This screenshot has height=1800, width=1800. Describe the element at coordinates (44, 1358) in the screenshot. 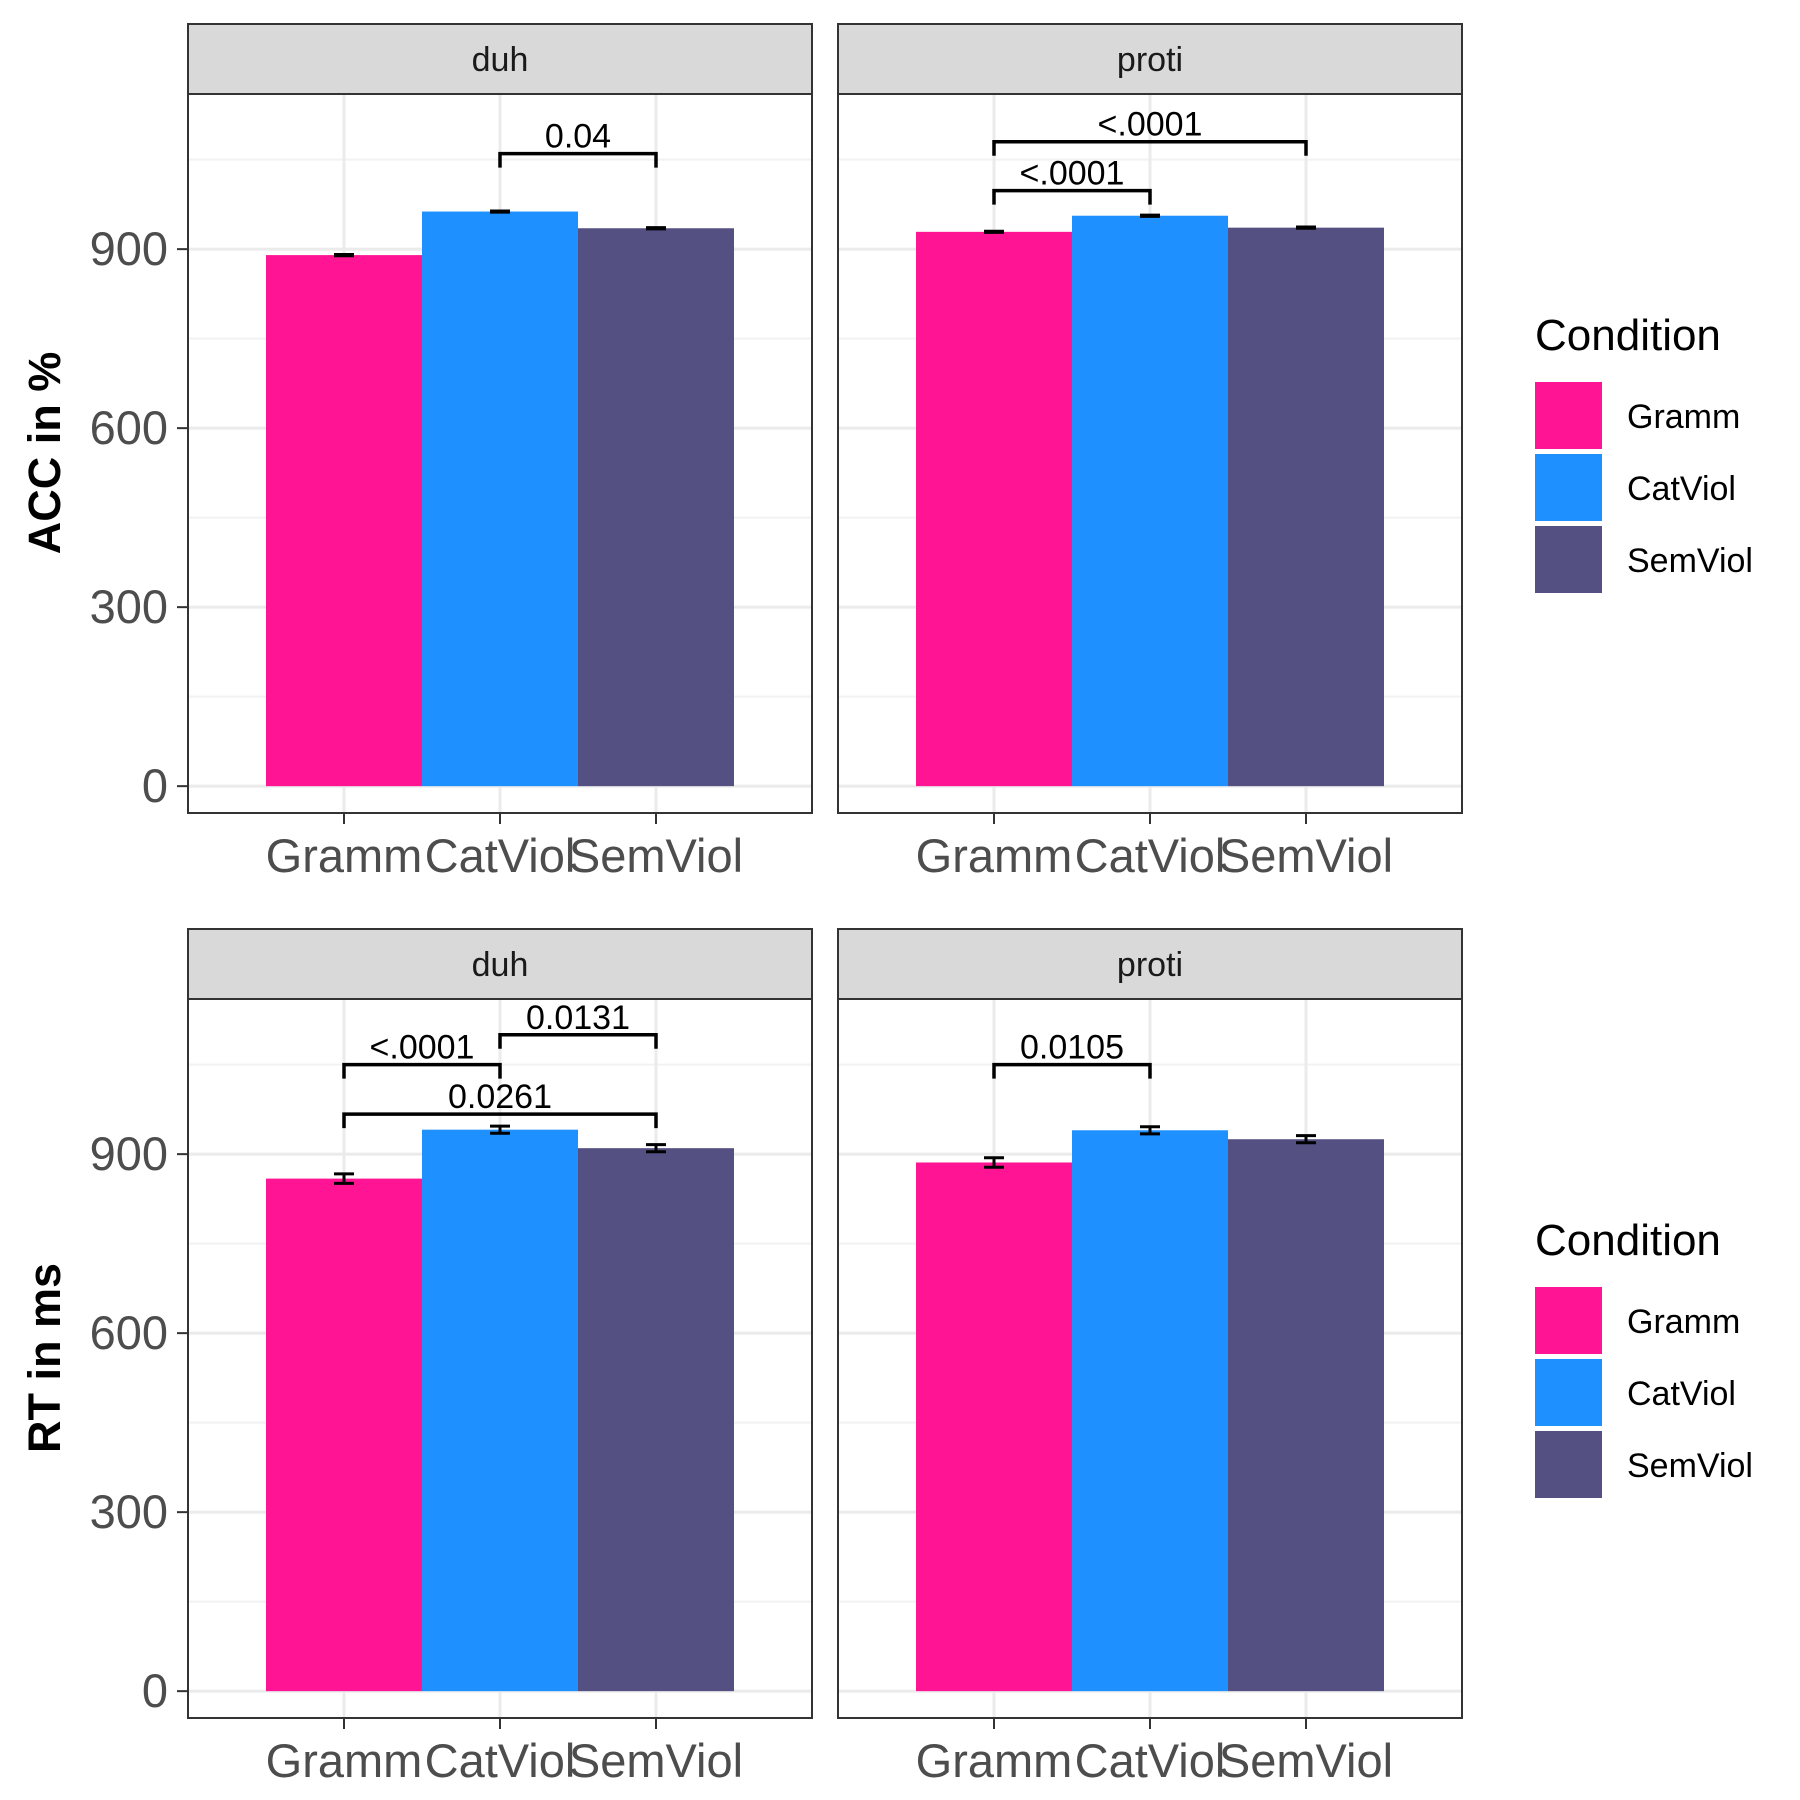

I see `y-axis-title: RT in ms` at that location.